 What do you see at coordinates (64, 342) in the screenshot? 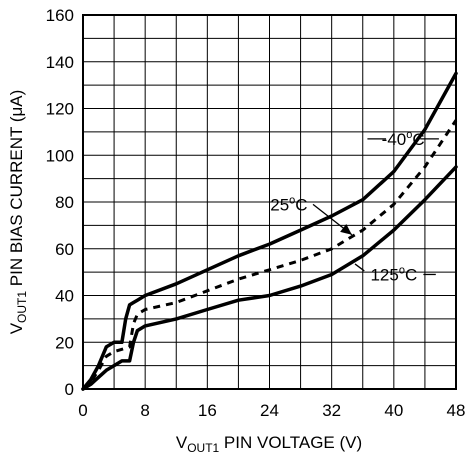
I see `y-tick-label: 20` at bounding box center [64, 342].